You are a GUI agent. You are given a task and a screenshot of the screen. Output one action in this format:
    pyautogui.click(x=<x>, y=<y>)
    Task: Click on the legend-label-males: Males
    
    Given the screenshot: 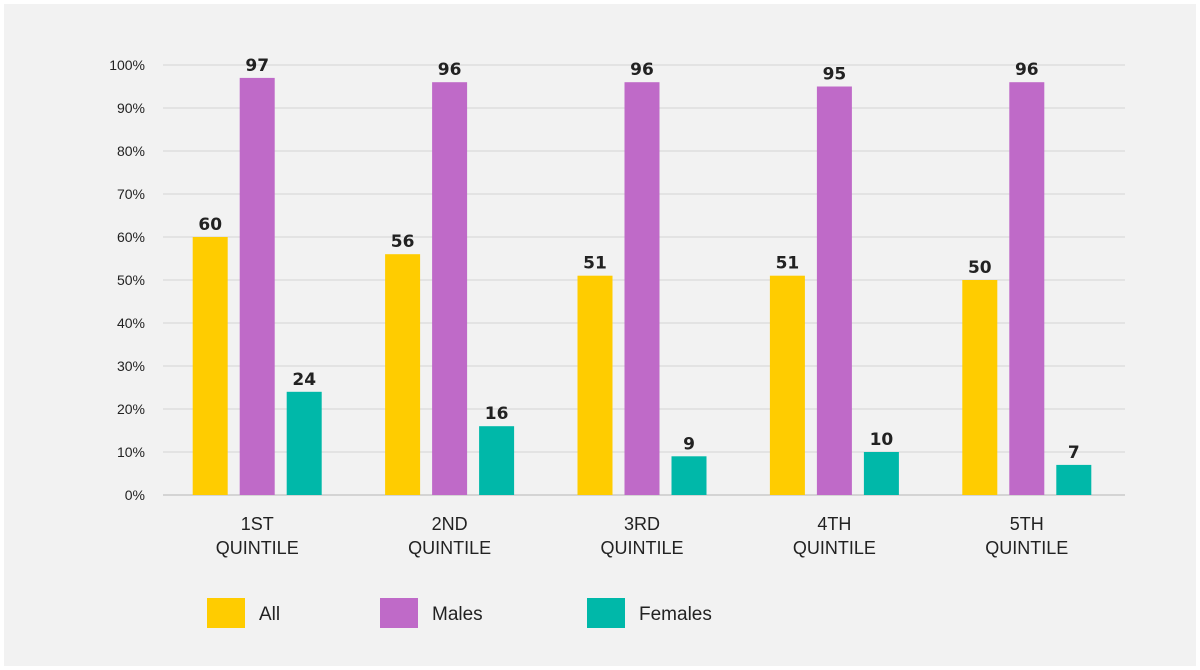 What is the action you would take?
    pyautogui.click(x=457, y=614)
    